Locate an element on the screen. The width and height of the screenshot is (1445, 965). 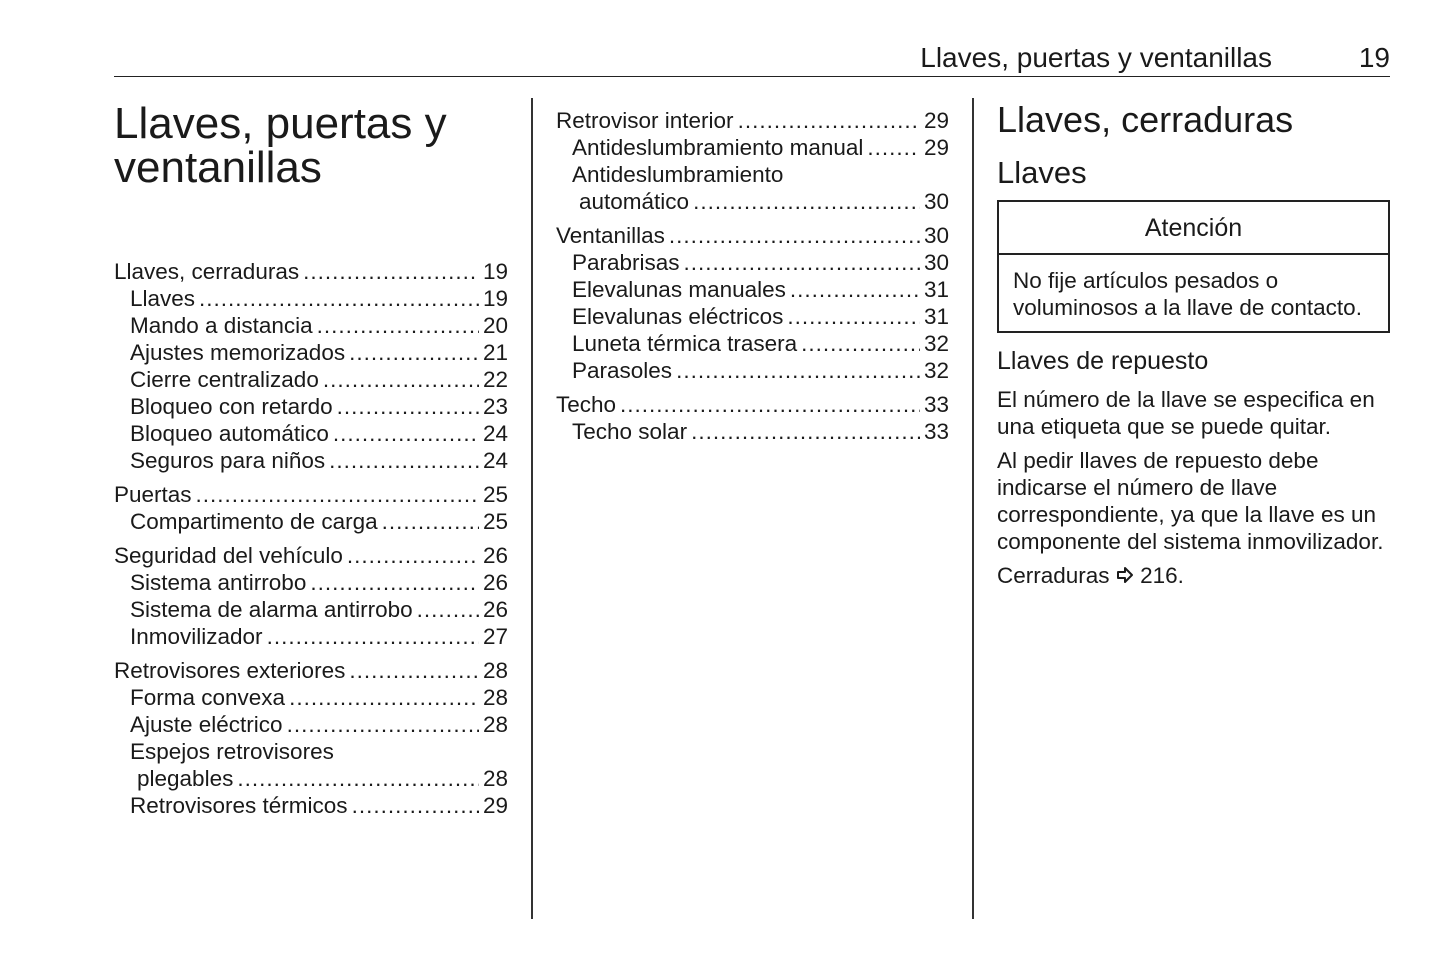
toc-entry-label: Retrovisores exteriores is located at coordinates (230, 670).